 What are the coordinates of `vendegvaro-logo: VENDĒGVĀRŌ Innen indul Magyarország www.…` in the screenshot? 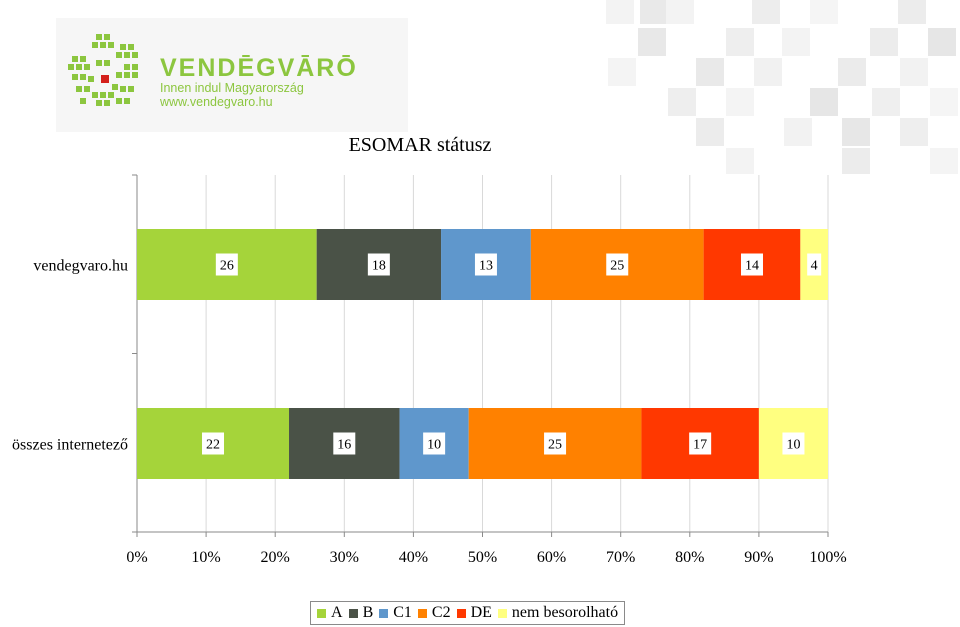 It's located at (232, 75).